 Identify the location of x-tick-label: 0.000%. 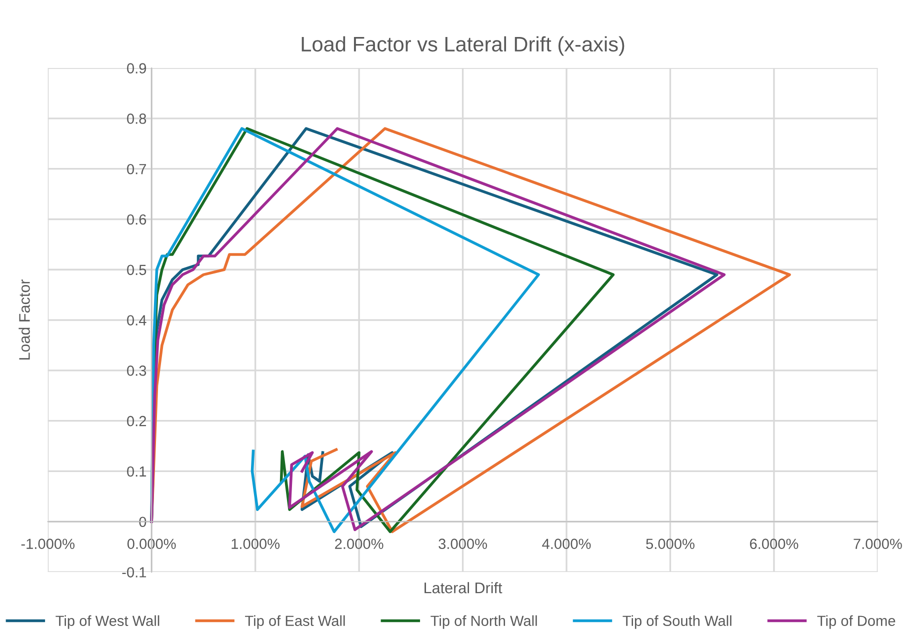
(151, 544).